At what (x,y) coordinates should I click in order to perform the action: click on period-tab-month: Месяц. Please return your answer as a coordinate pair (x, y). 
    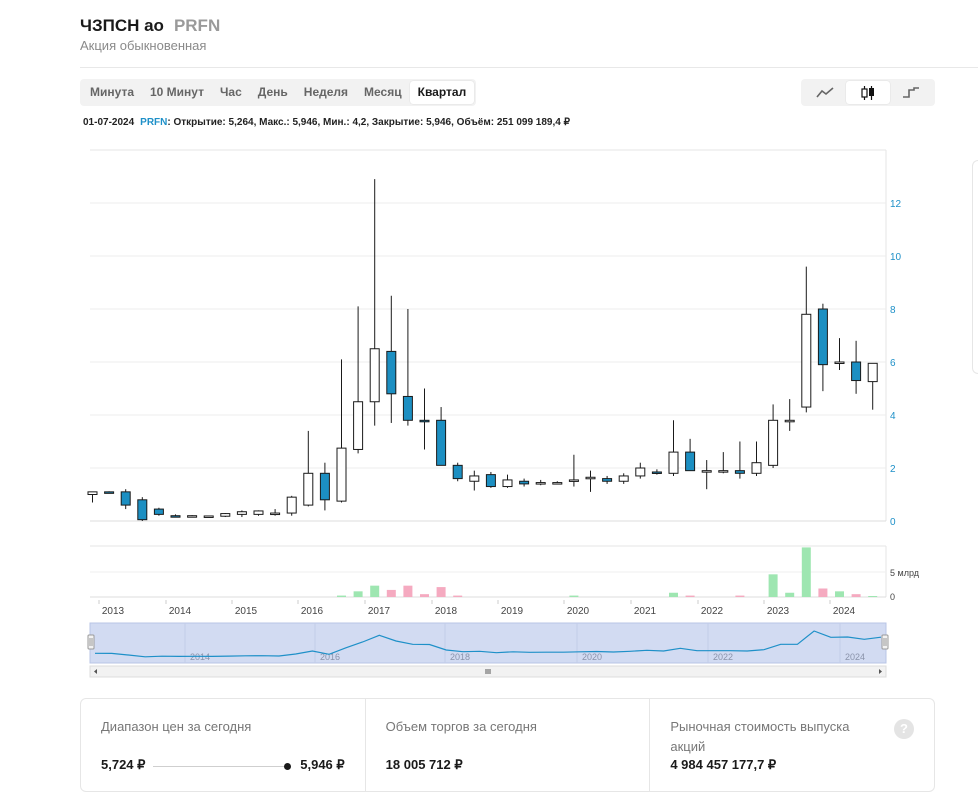
    Looking at the image, I should click on (383, 92).